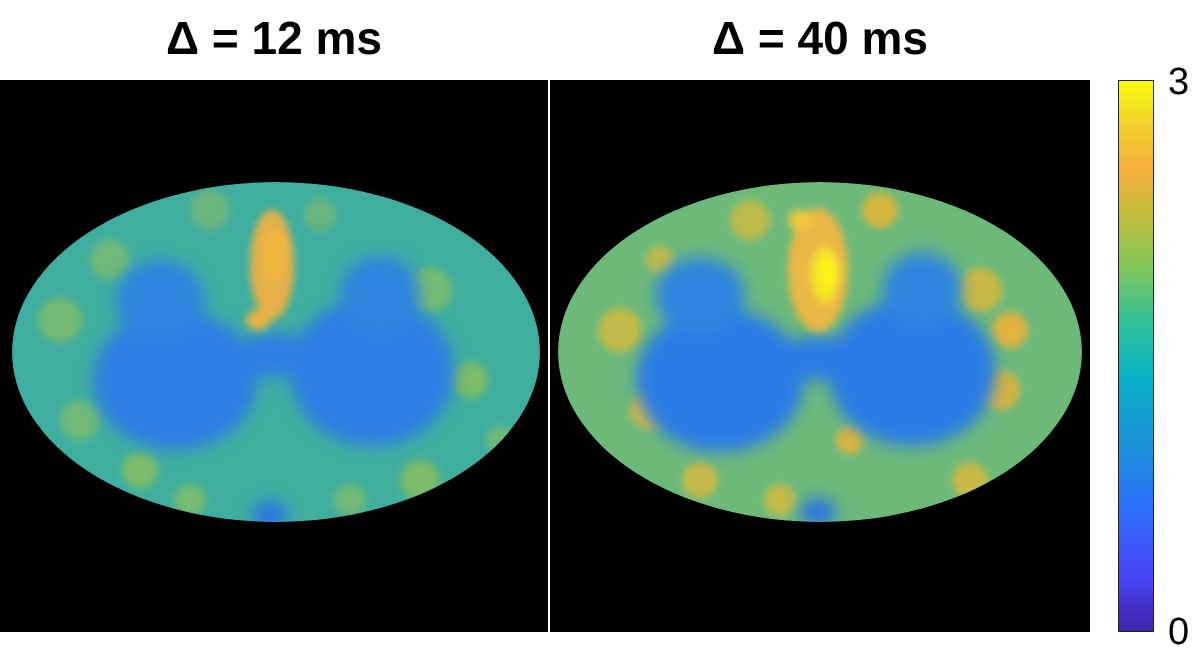 The image size is (1200, 660). I want to click on panel-title-left: Δ = 12 ms, so click(274, 38).